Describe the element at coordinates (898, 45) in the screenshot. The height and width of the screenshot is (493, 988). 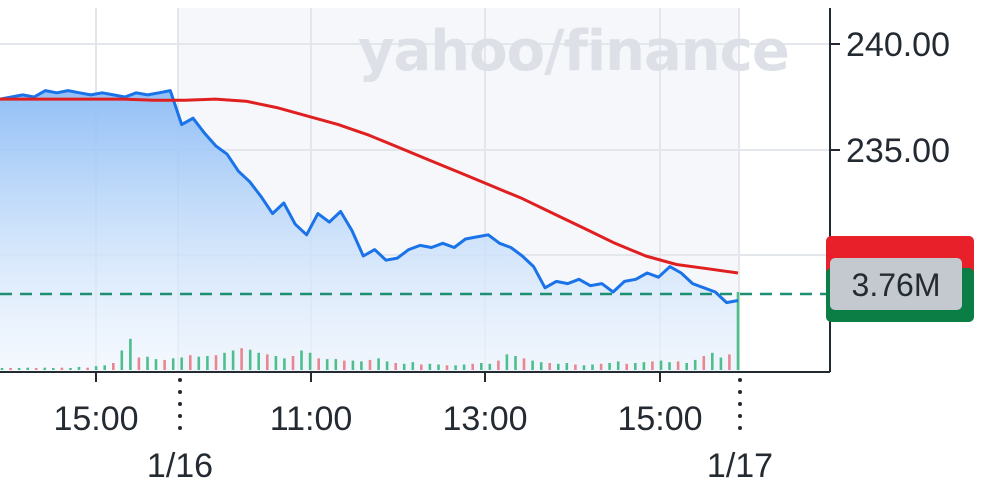
I see `y-tick-240: 240.00` at that location.